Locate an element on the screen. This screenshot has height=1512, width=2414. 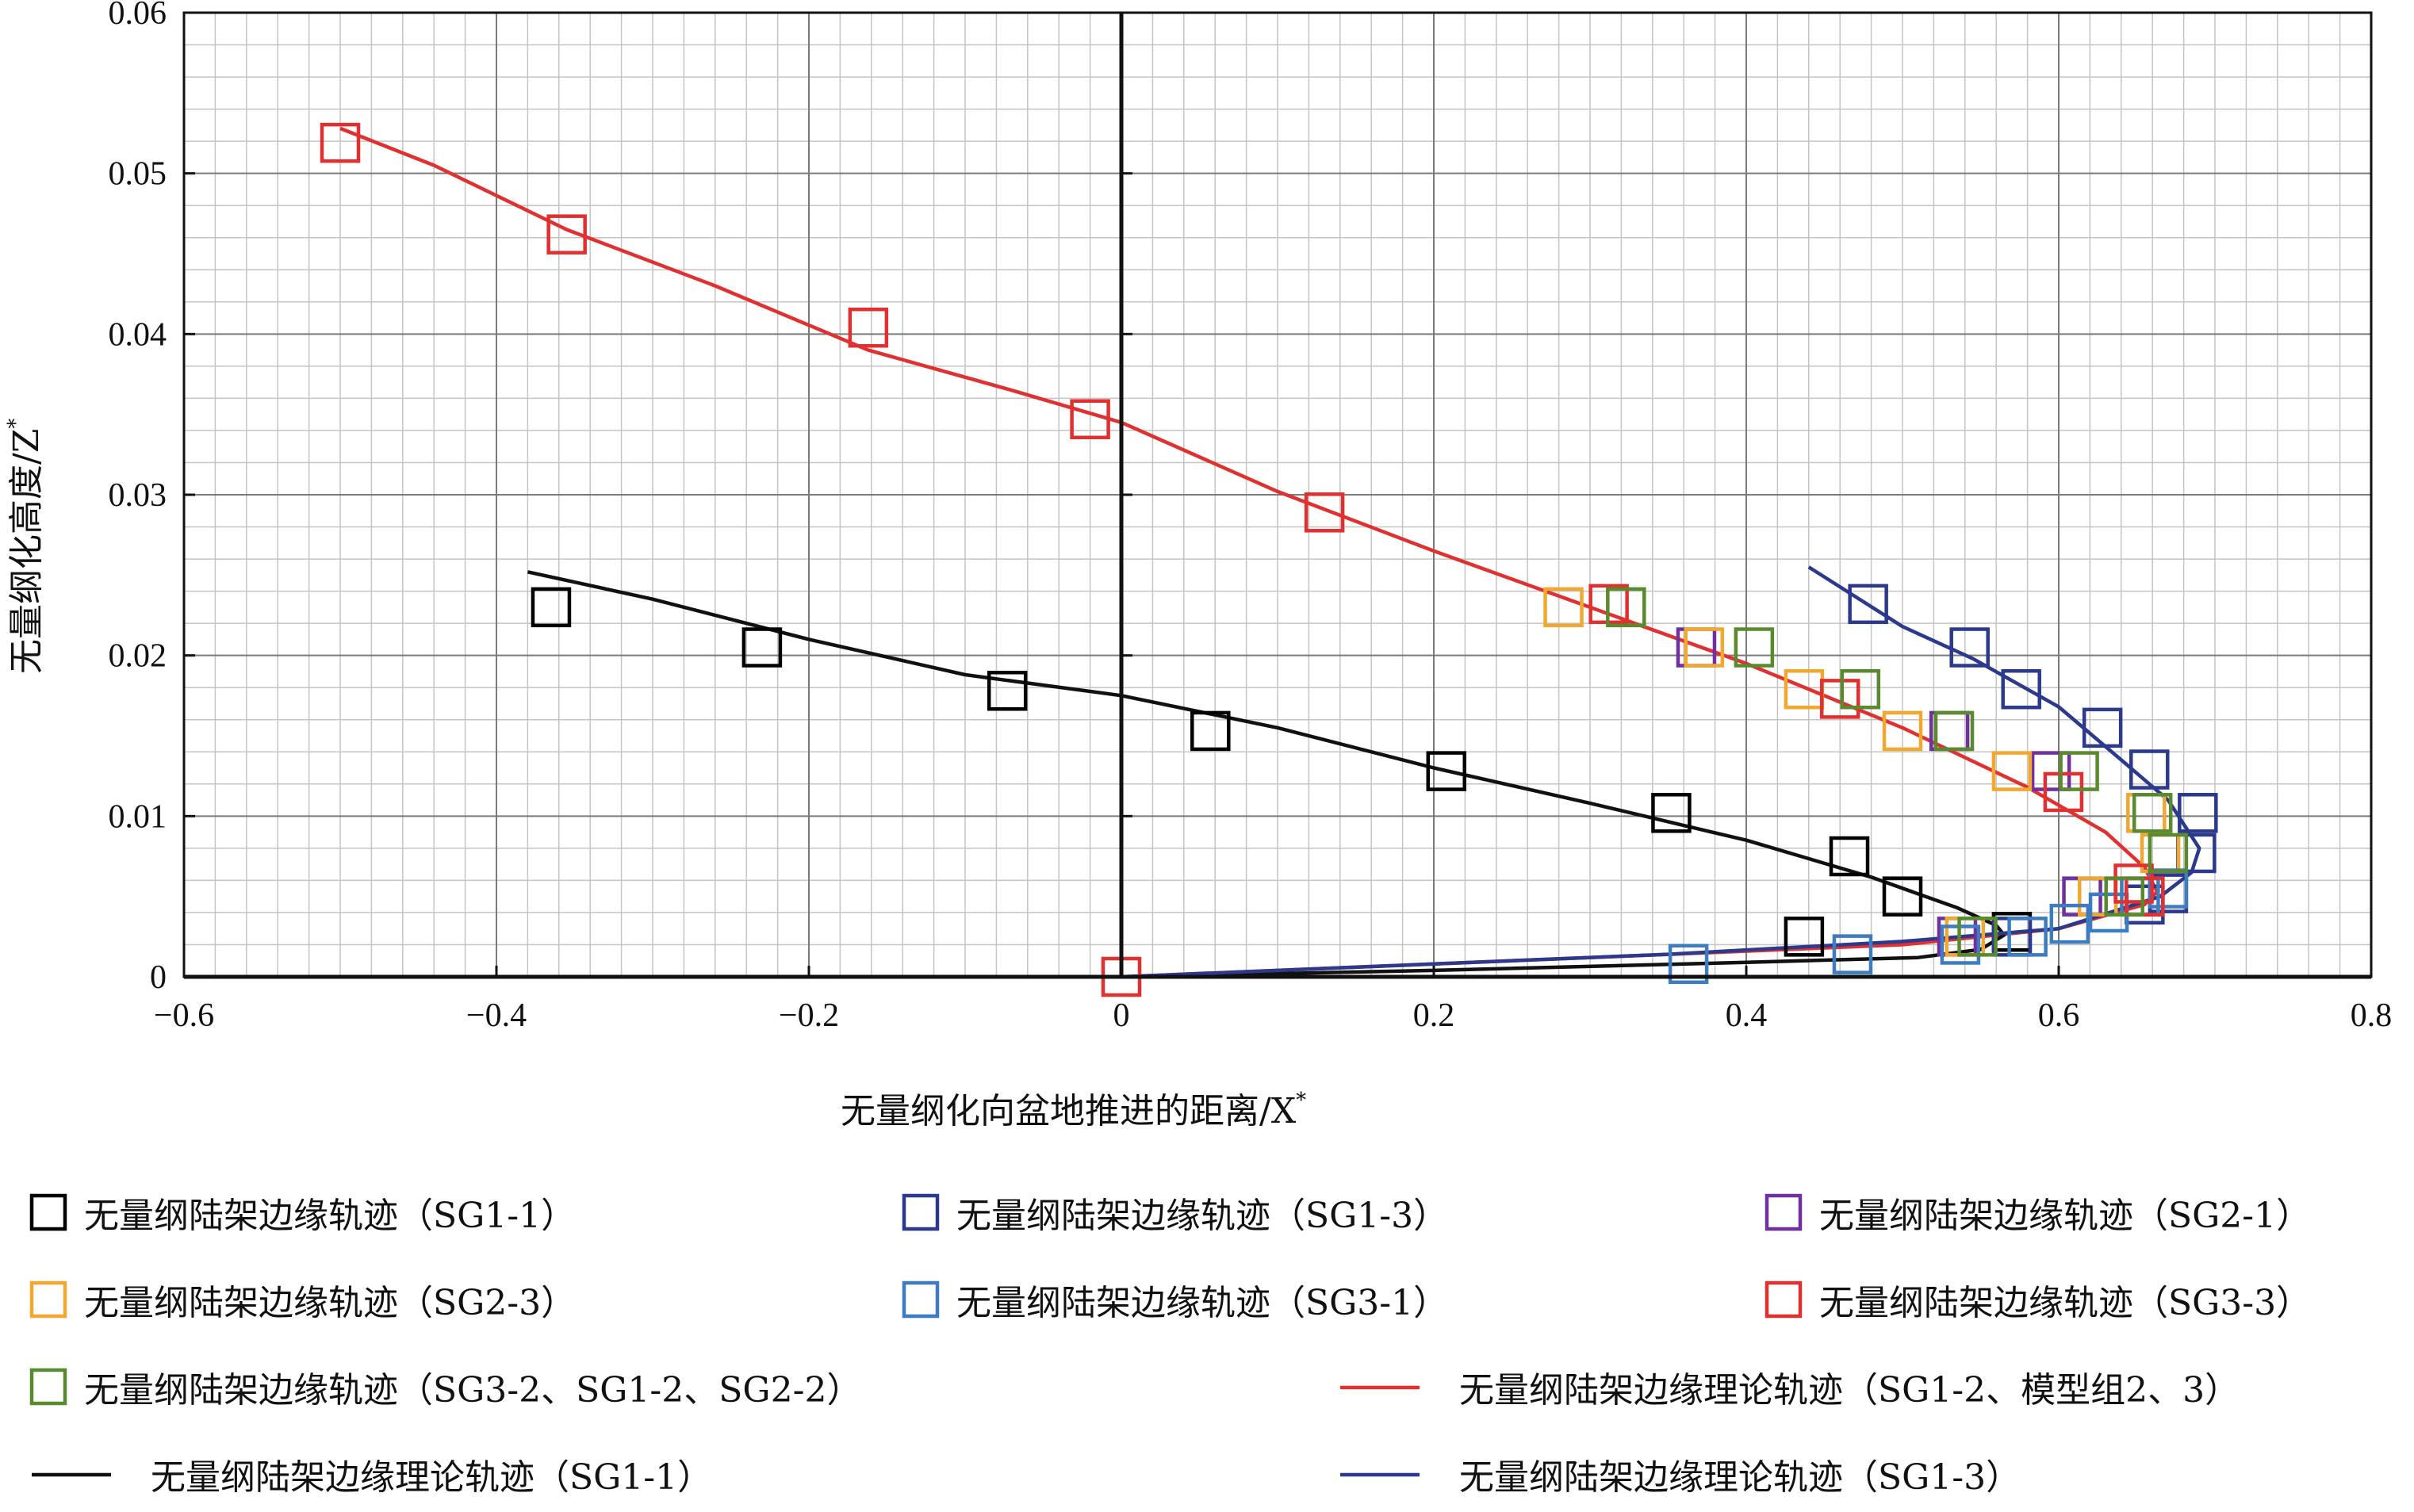
theory-line is located at coordinates (1661, 772).